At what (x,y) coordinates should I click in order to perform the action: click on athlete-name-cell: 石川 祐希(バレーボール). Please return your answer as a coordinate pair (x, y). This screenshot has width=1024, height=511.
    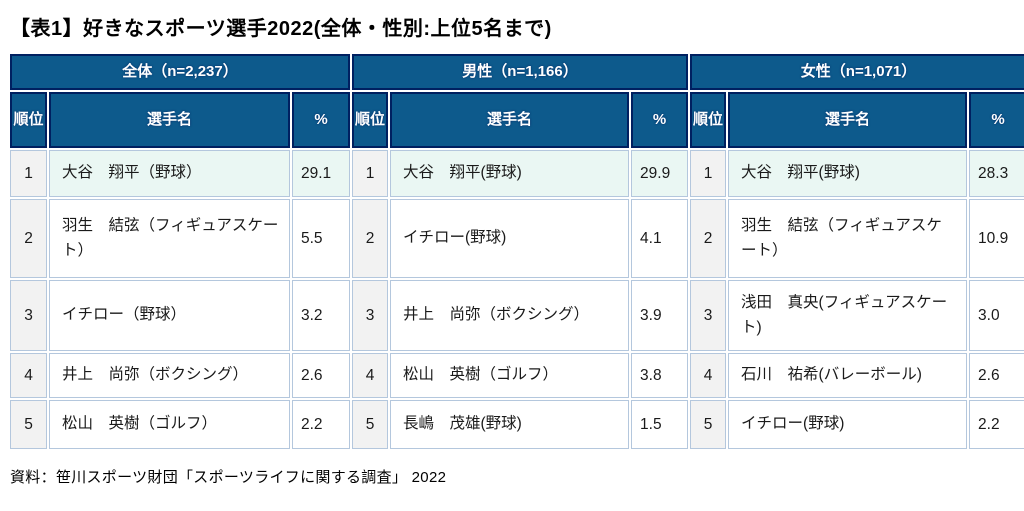
    Looking at the image, I should click on (848, 375).